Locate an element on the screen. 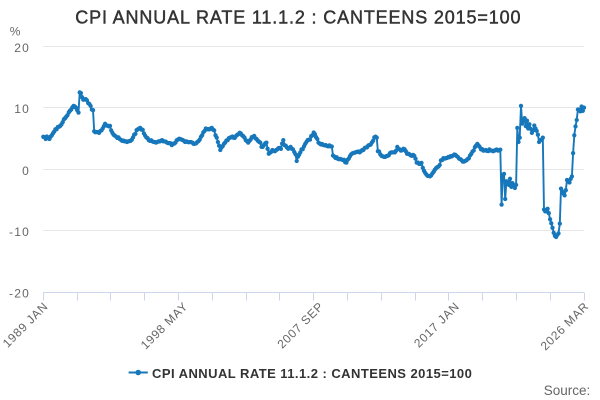 The height and width of the screenshot is (400, 600). svg-text: -20 is located at coordinates (19, 294).